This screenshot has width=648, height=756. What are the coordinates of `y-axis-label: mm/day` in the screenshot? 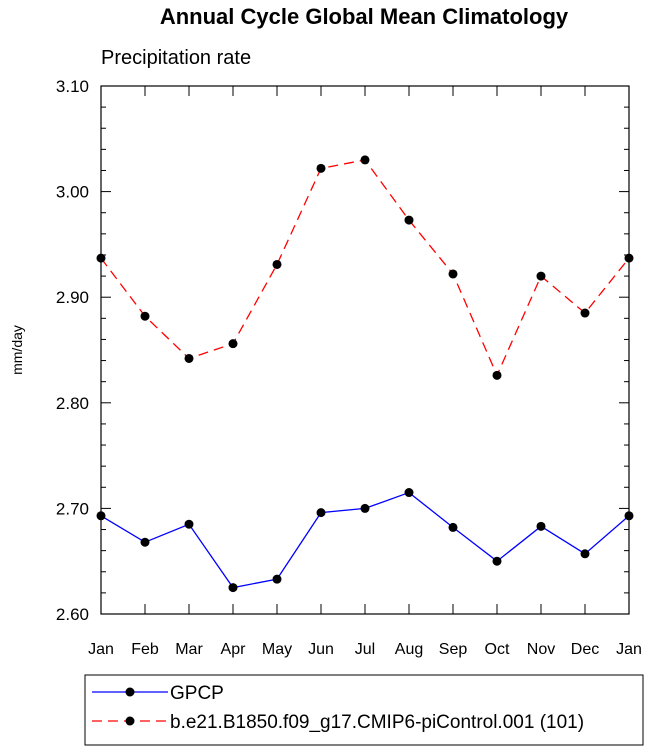 It's located at (17, 350).